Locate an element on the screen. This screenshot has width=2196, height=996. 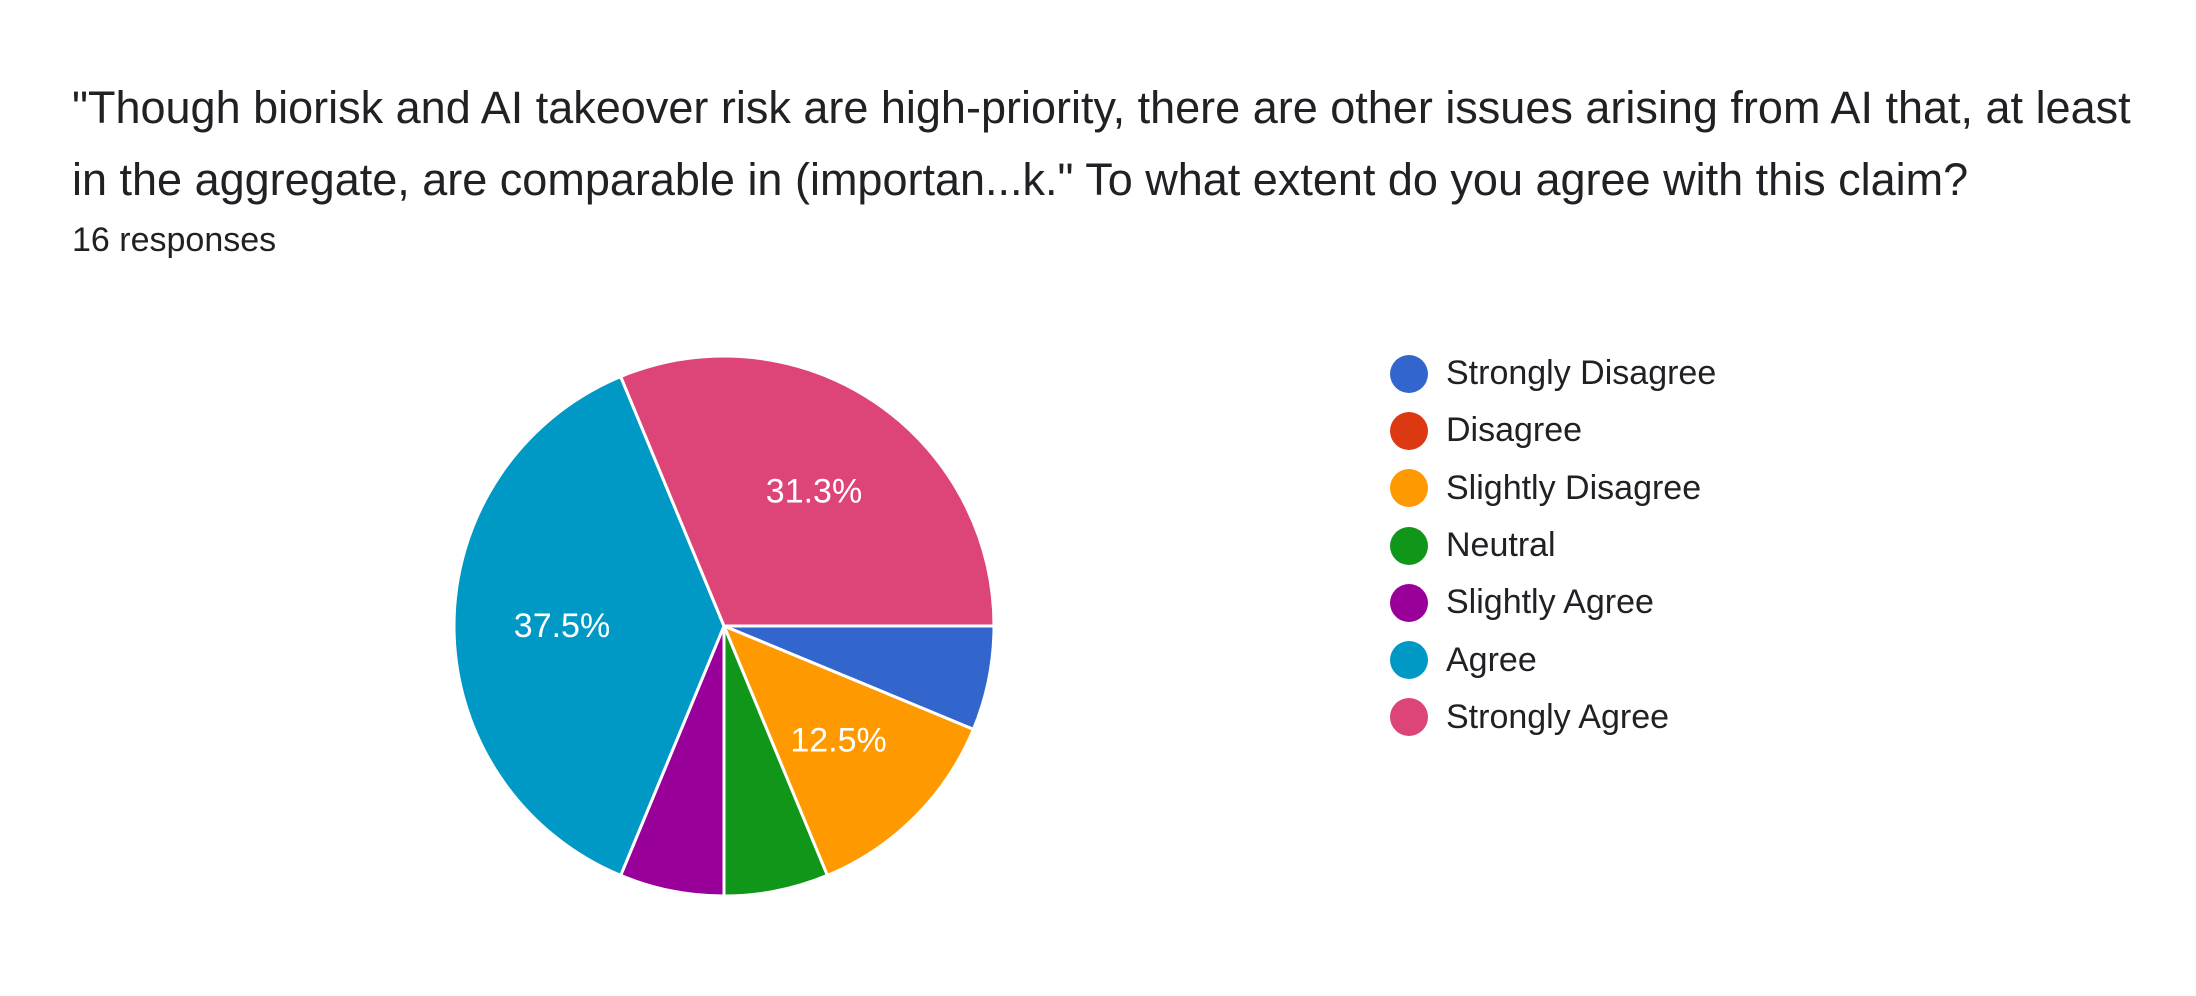
legend-label-disagree: Disagree is located at coordinates (1514, 430).